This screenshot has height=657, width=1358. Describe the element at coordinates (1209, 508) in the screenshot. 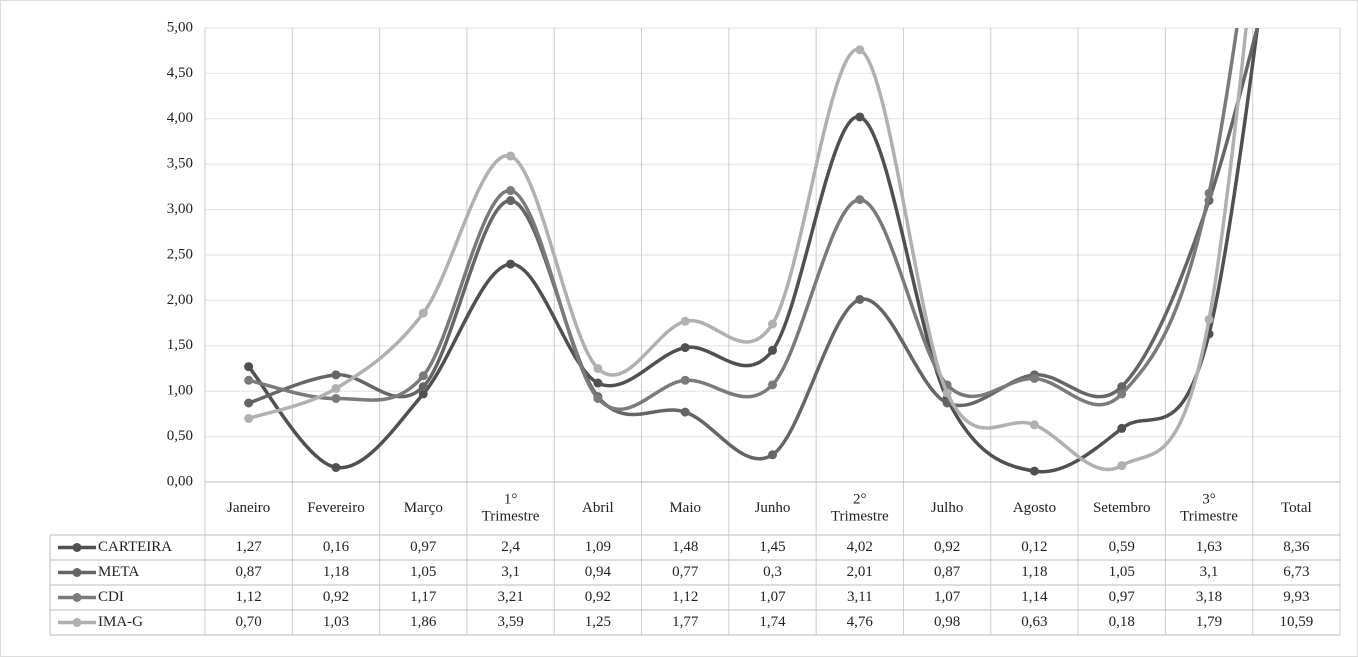

I see `x-tick-label: 3° Trimestre` at that location.